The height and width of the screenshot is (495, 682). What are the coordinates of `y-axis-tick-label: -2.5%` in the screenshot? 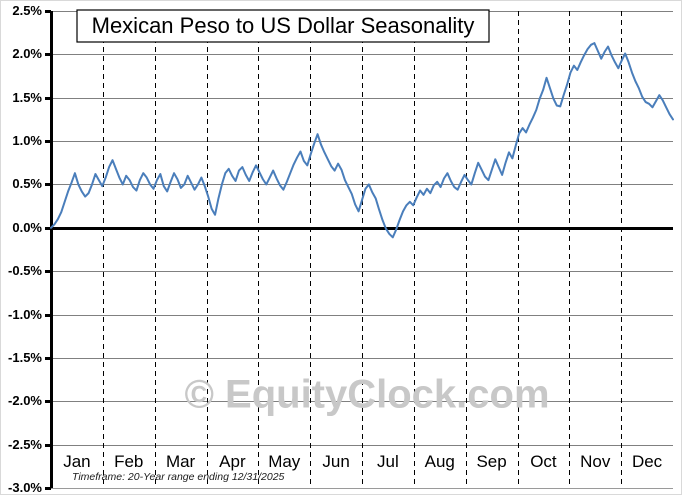 It's located at (25, 444).